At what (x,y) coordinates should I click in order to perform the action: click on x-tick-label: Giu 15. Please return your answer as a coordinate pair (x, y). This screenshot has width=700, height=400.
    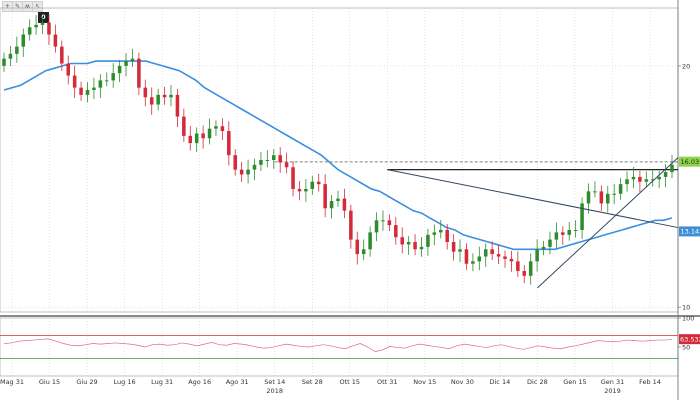
    Looking at the image, I should click on (49, 382).